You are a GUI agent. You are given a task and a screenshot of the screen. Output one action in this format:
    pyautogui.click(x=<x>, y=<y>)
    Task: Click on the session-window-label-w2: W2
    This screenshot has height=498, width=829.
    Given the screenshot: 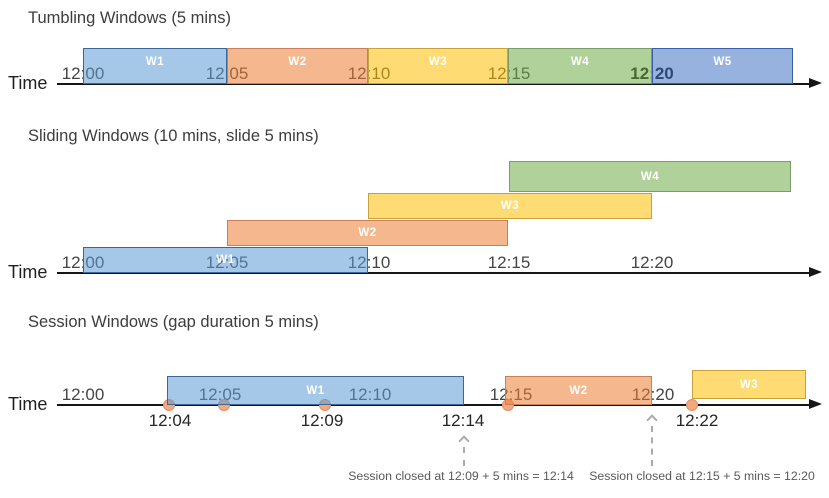 What is the action you would take?
    pyautogui.click(x=578, y=390)
    